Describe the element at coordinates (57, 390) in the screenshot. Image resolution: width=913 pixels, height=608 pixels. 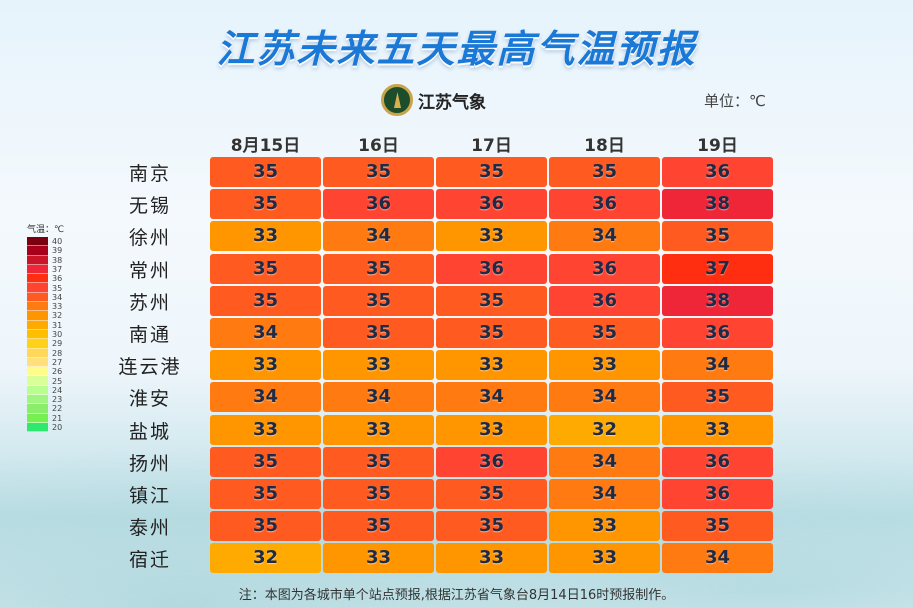
I see `legend-value: 24` at that location.